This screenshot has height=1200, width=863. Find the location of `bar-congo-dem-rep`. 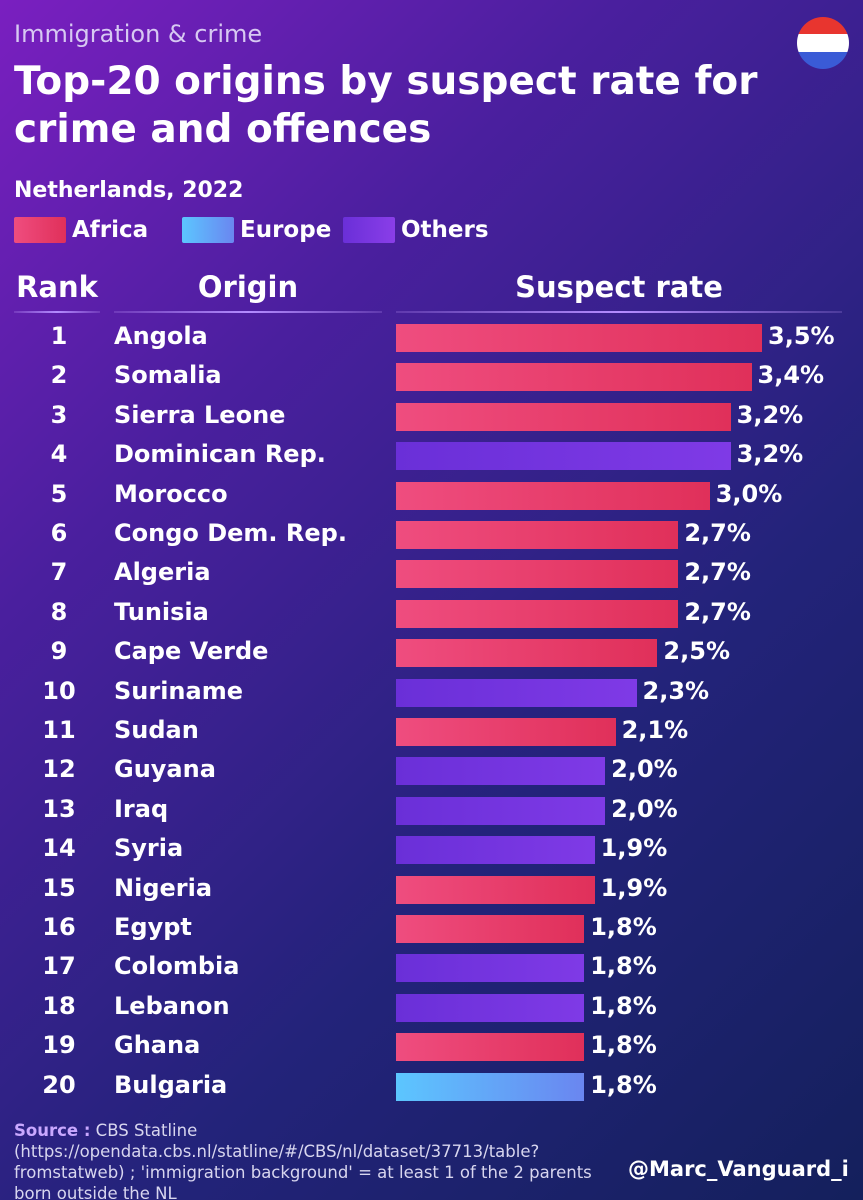

bar-congo-dem-rep is located at coordinates (537, 535).